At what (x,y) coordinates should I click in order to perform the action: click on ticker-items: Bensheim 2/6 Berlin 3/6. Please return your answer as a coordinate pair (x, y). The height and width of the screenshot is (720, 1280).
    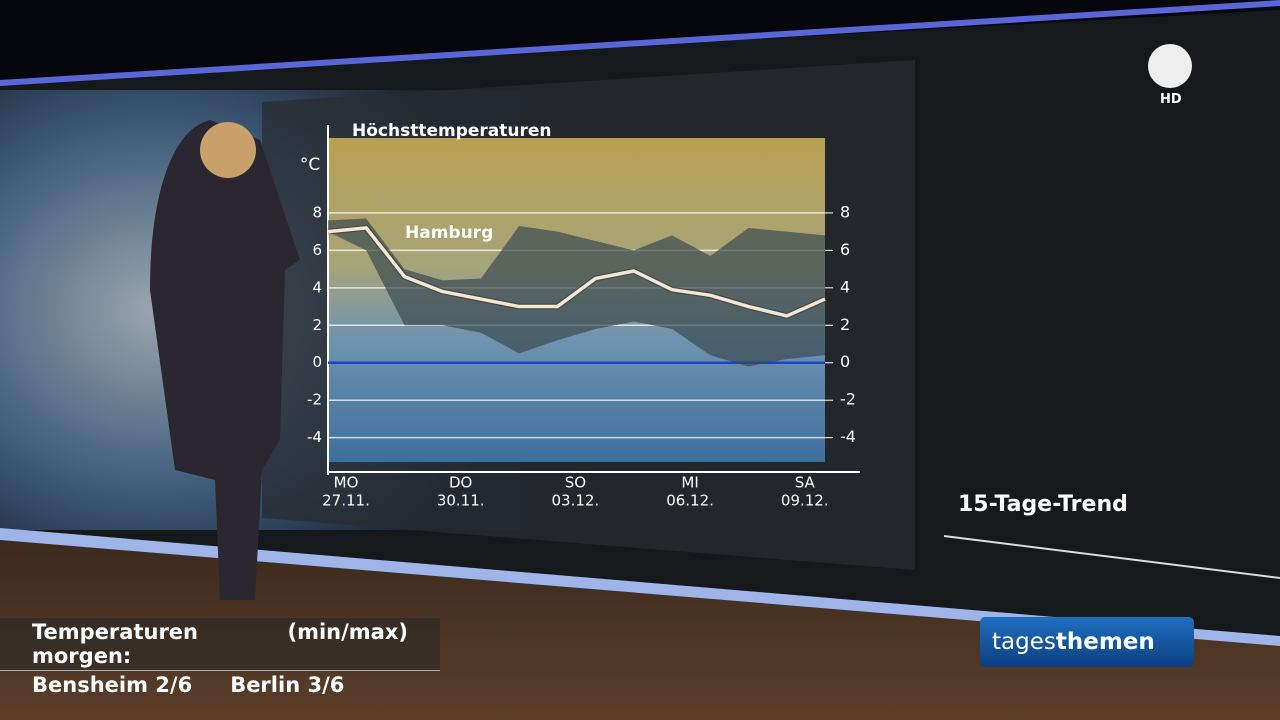
    Looking at the image, I should click on (220, 685).